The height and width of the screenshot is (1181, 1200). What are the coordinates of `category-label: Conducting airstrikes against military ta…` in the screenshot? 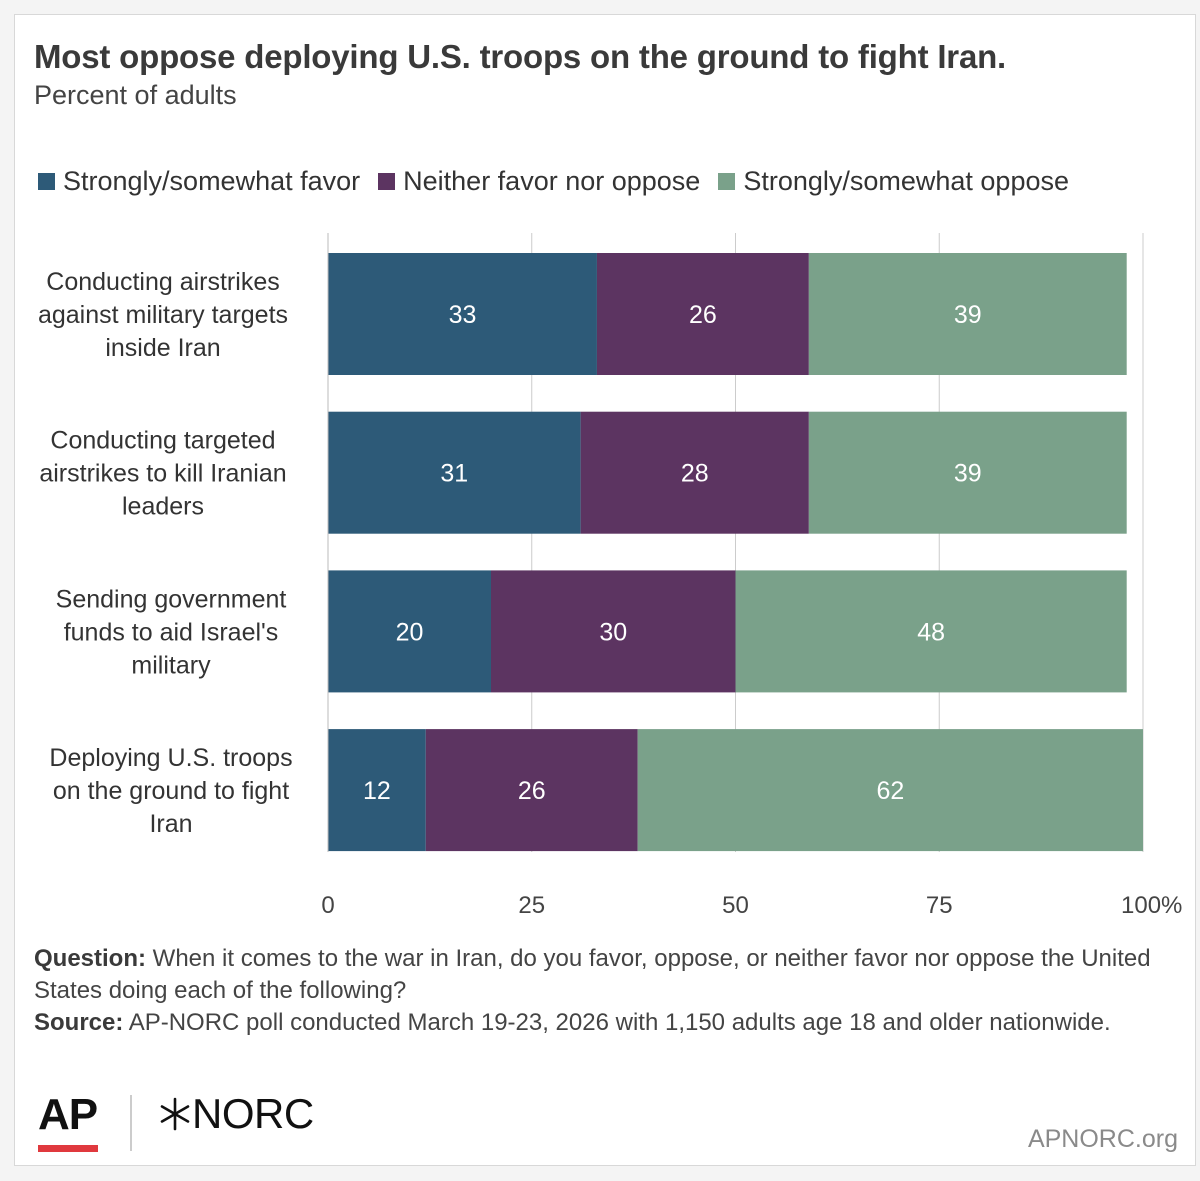 It's located at (163, 315).